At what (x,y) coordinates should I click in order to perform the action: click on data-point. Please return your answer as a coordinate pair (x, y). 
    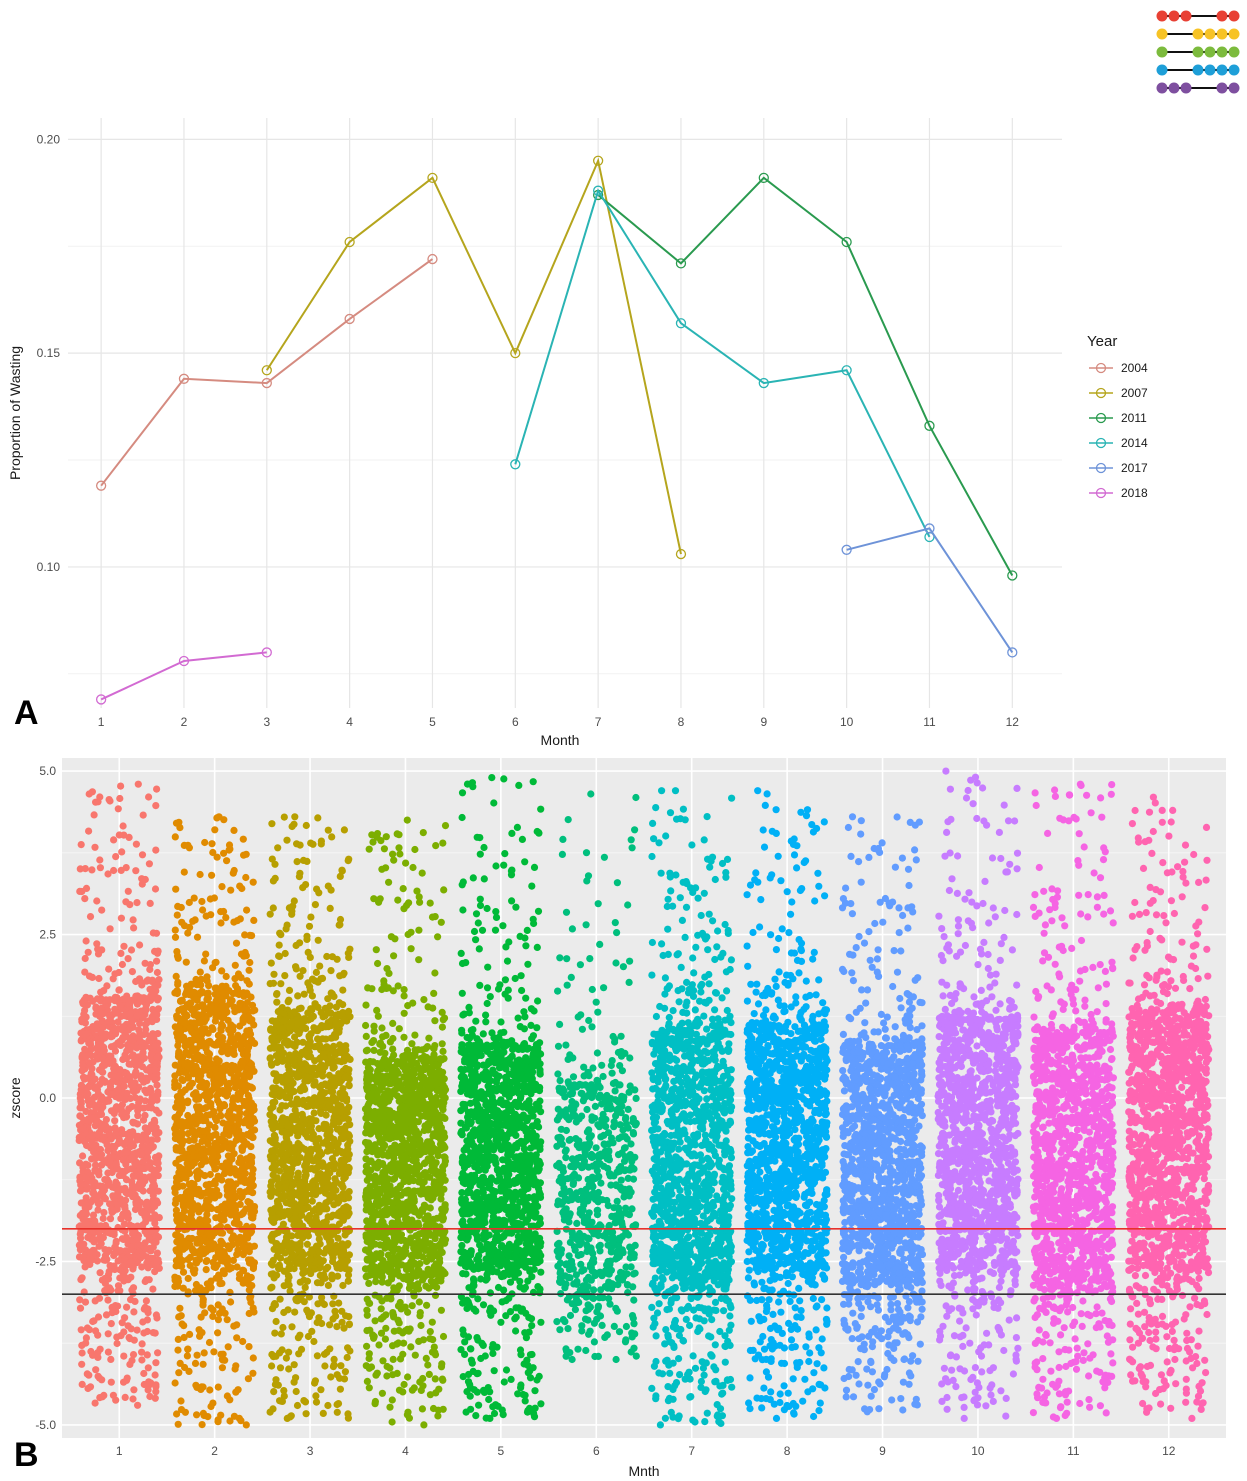
    Looking at the image, I should click on (763, 178).